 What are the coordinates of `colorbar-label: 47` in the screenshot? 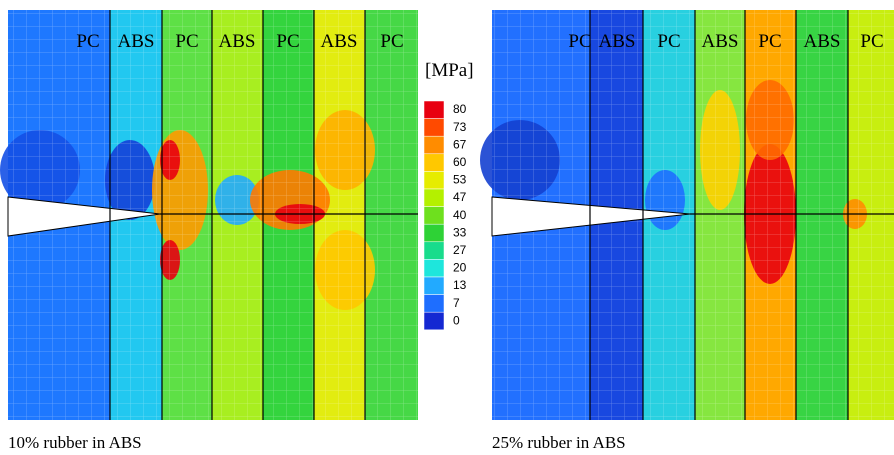 It's located at (460, 197).